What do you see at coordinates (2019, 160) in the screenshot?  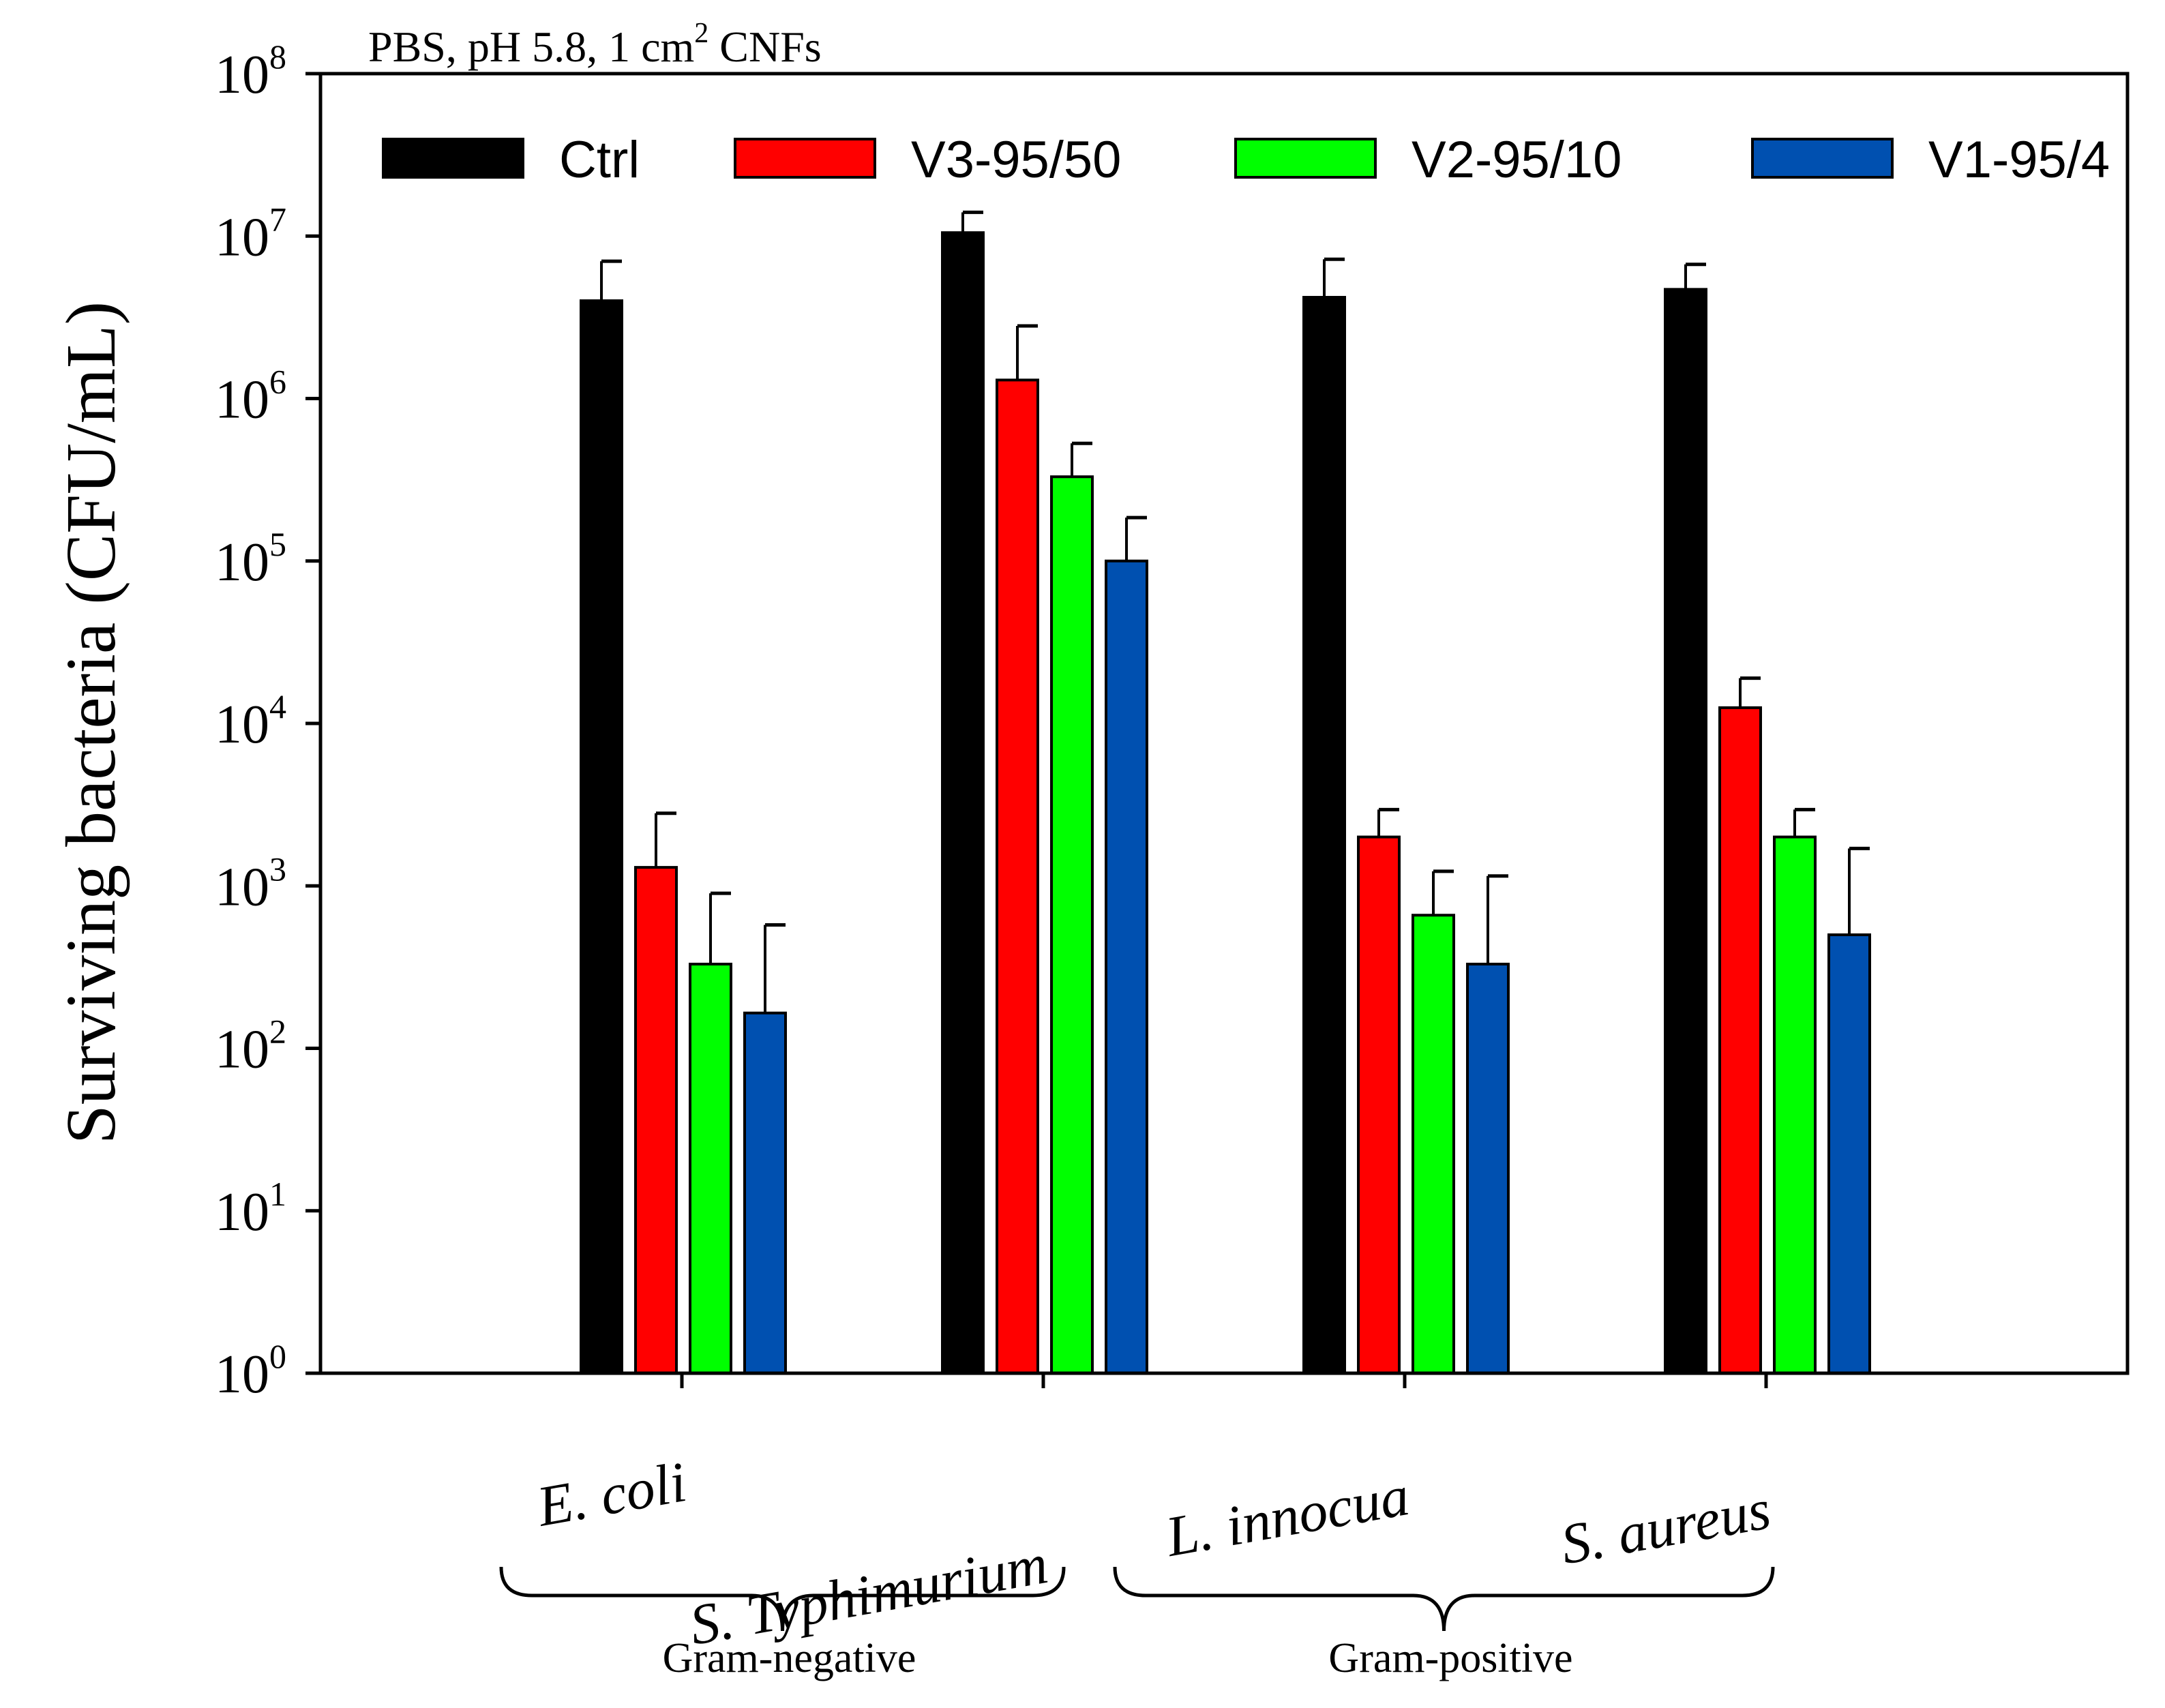 I see `legend-label: V1-95/4` at bounding box center [2019, 160].